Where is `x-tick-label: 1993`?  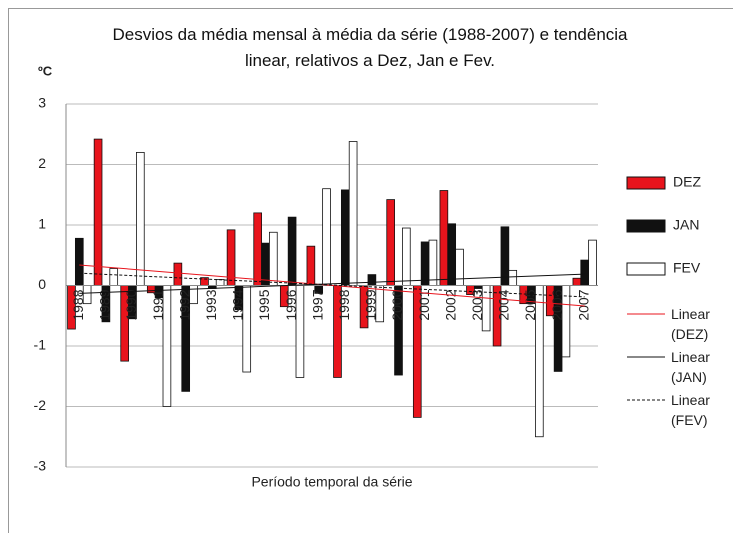 x-tick-label: 1993 is located at coordinates (211, 304).